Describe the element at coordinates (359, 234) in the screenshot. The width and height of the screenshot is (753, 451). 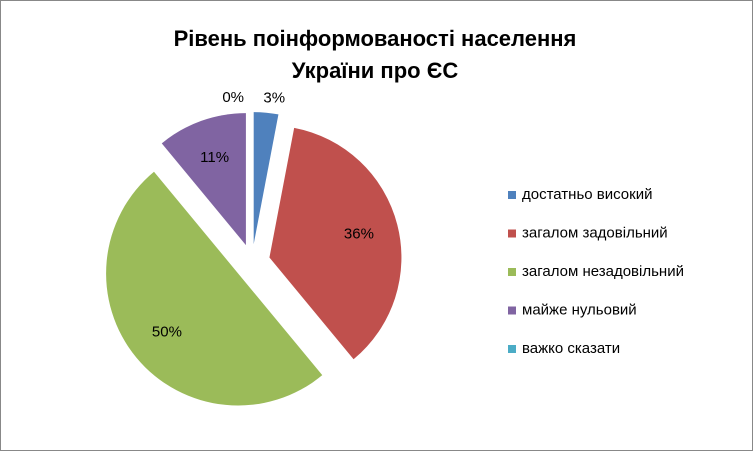
I see `data-label: 36%` at that location.